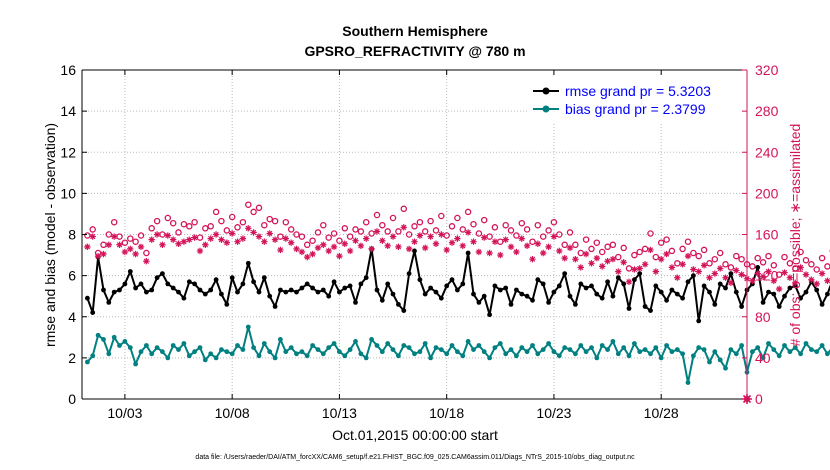 Image resolution: width=830 pixels, height=470 pixels. I want to click on y-axis-right-label: # of obs: o=possible; ∗=assimilated, so click(795, 235).